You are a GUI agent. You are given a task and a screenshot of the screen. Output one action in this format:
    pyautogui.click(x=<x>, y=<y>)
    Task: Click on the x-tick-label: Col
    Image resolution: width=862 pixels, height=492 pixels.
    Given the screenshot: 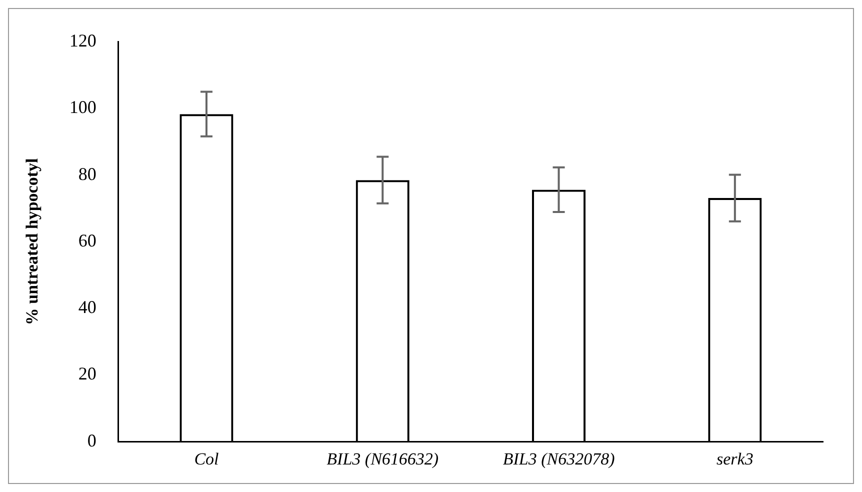 What is the action you would take?
    pyautogui.click(x=207, y=458)
    